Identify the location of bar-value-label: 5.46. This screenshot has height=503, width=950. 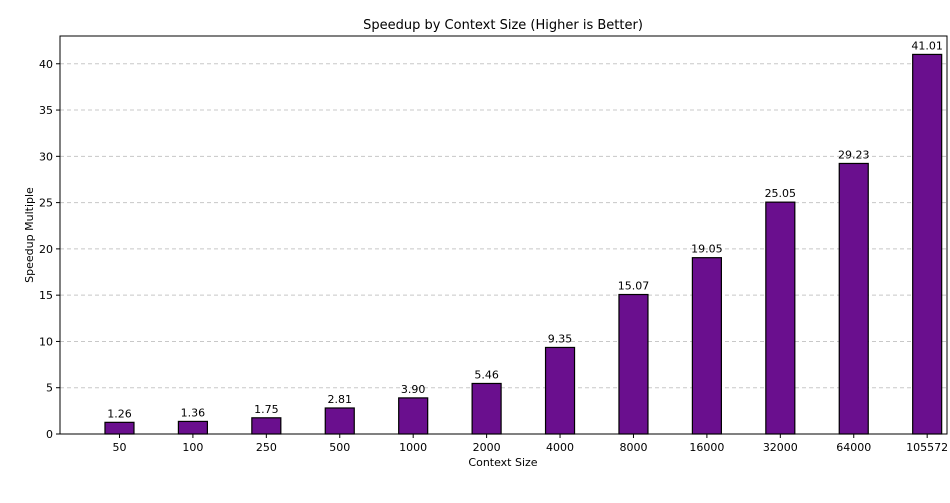
(486, 374).